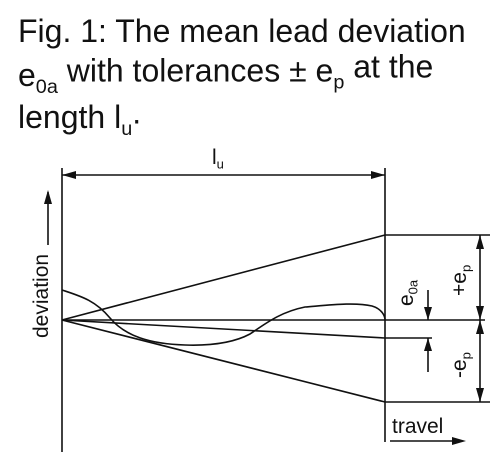 The image size is (500, 453). Describe the element at coordinates (459, 368) in the screenshot. I see `text-part: -e` at that location.